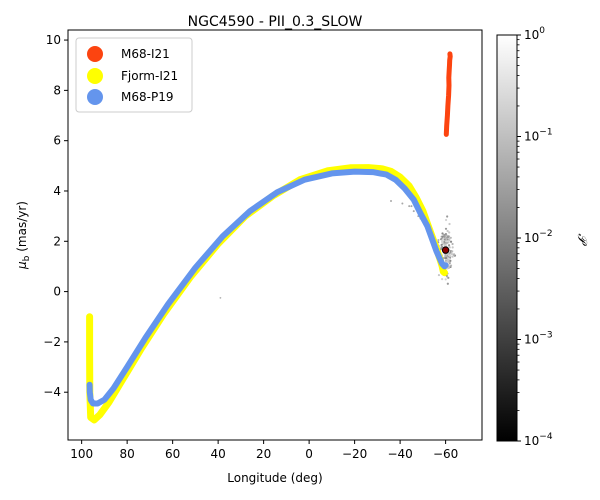  I want to click on legend: M68-I21 Fjorm-I21 M68-P19, so click(134, 75).